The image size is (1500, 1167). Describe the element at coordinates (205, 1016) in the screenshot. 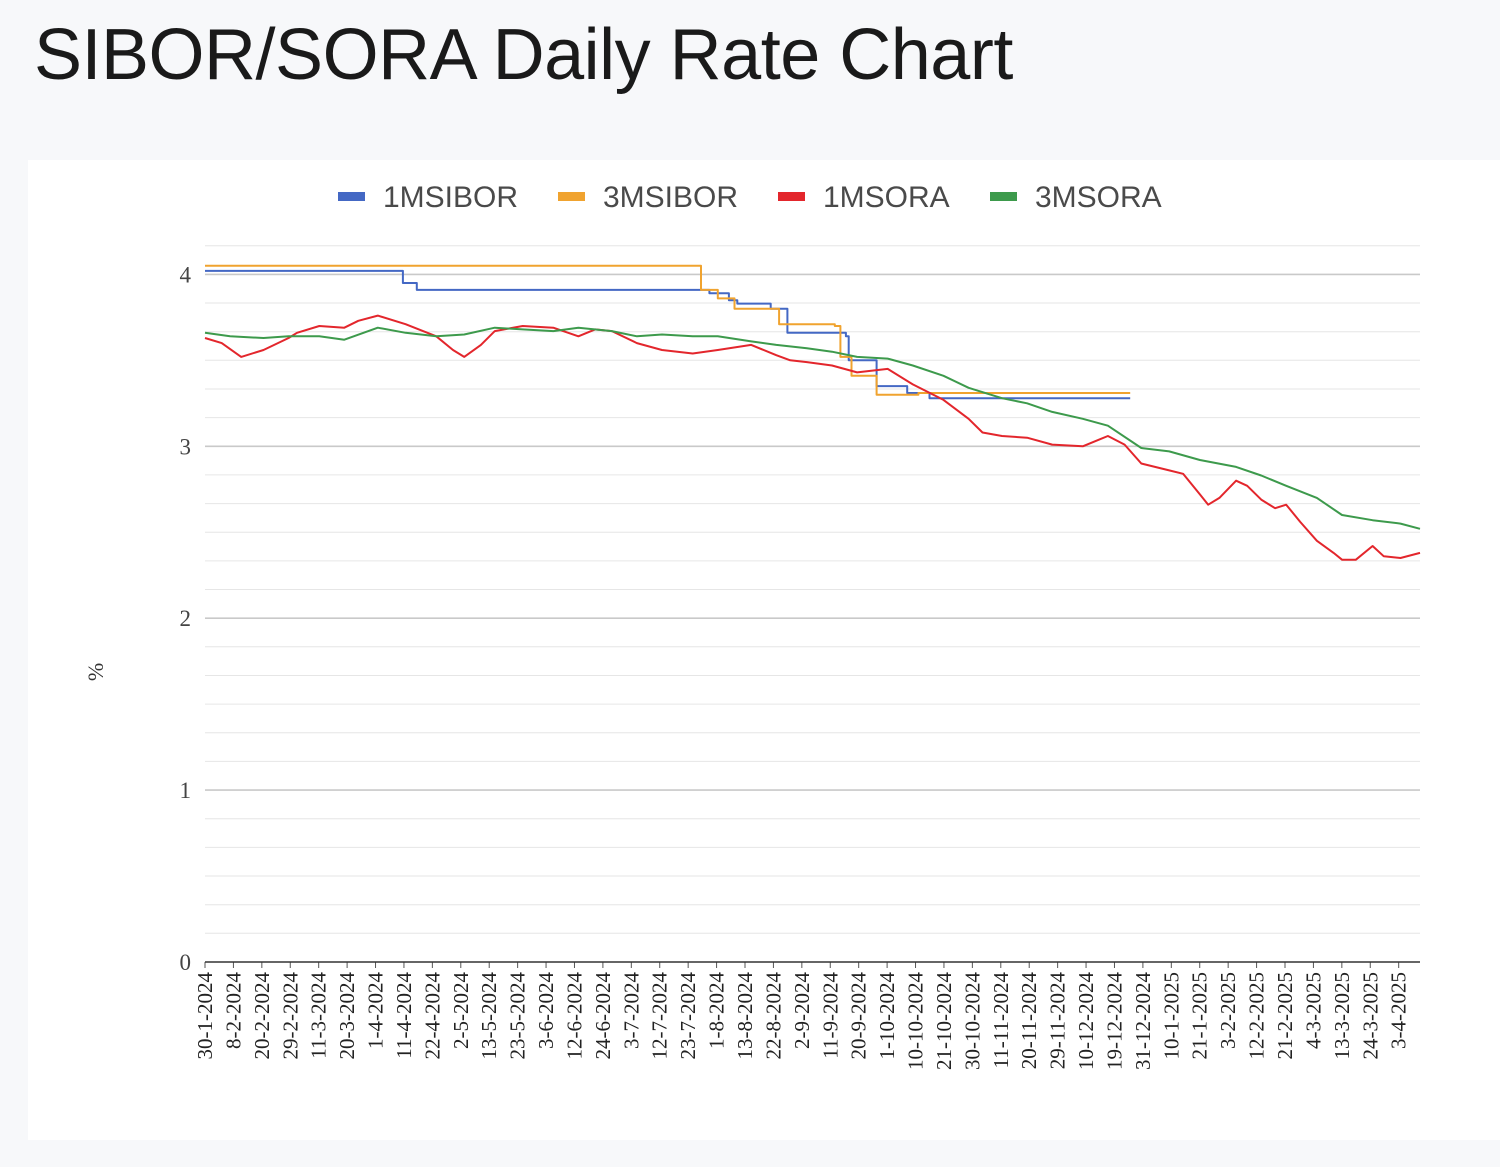

I see `x-tick-label: 30-1-2024` at that location.